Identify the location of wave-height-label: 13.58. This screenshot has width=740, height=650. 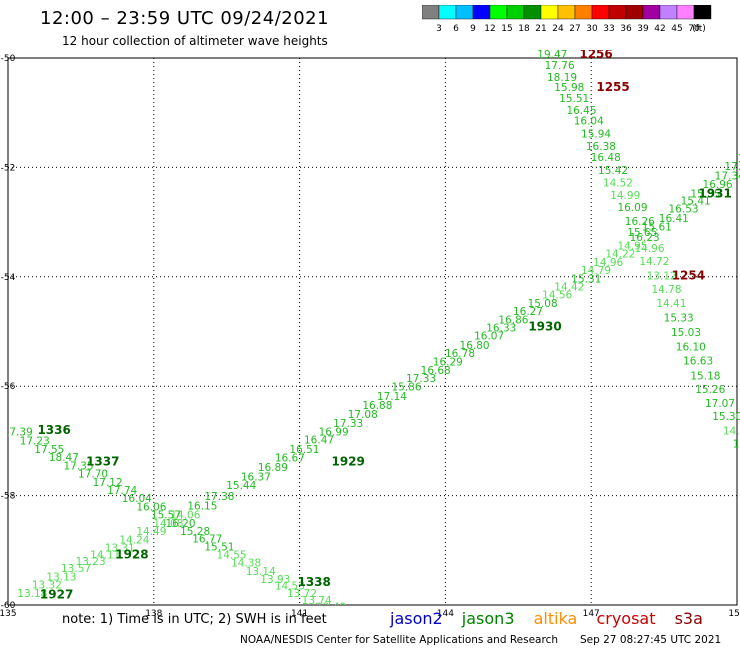
(346, 614).